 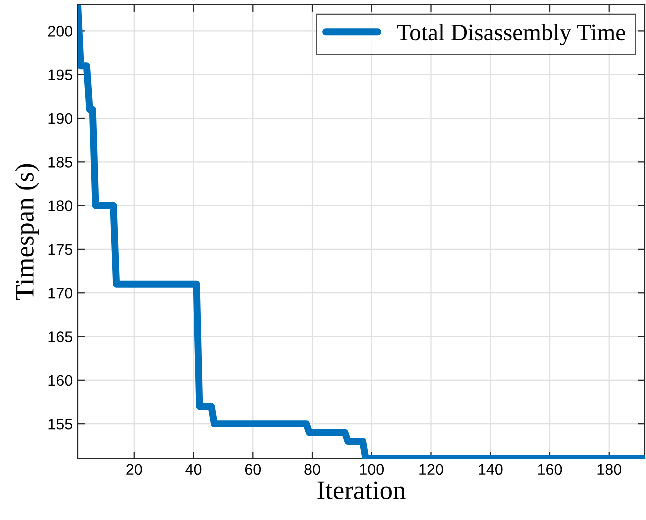 I want to click on y-tick-label: 160, so click(x=60, y=380).